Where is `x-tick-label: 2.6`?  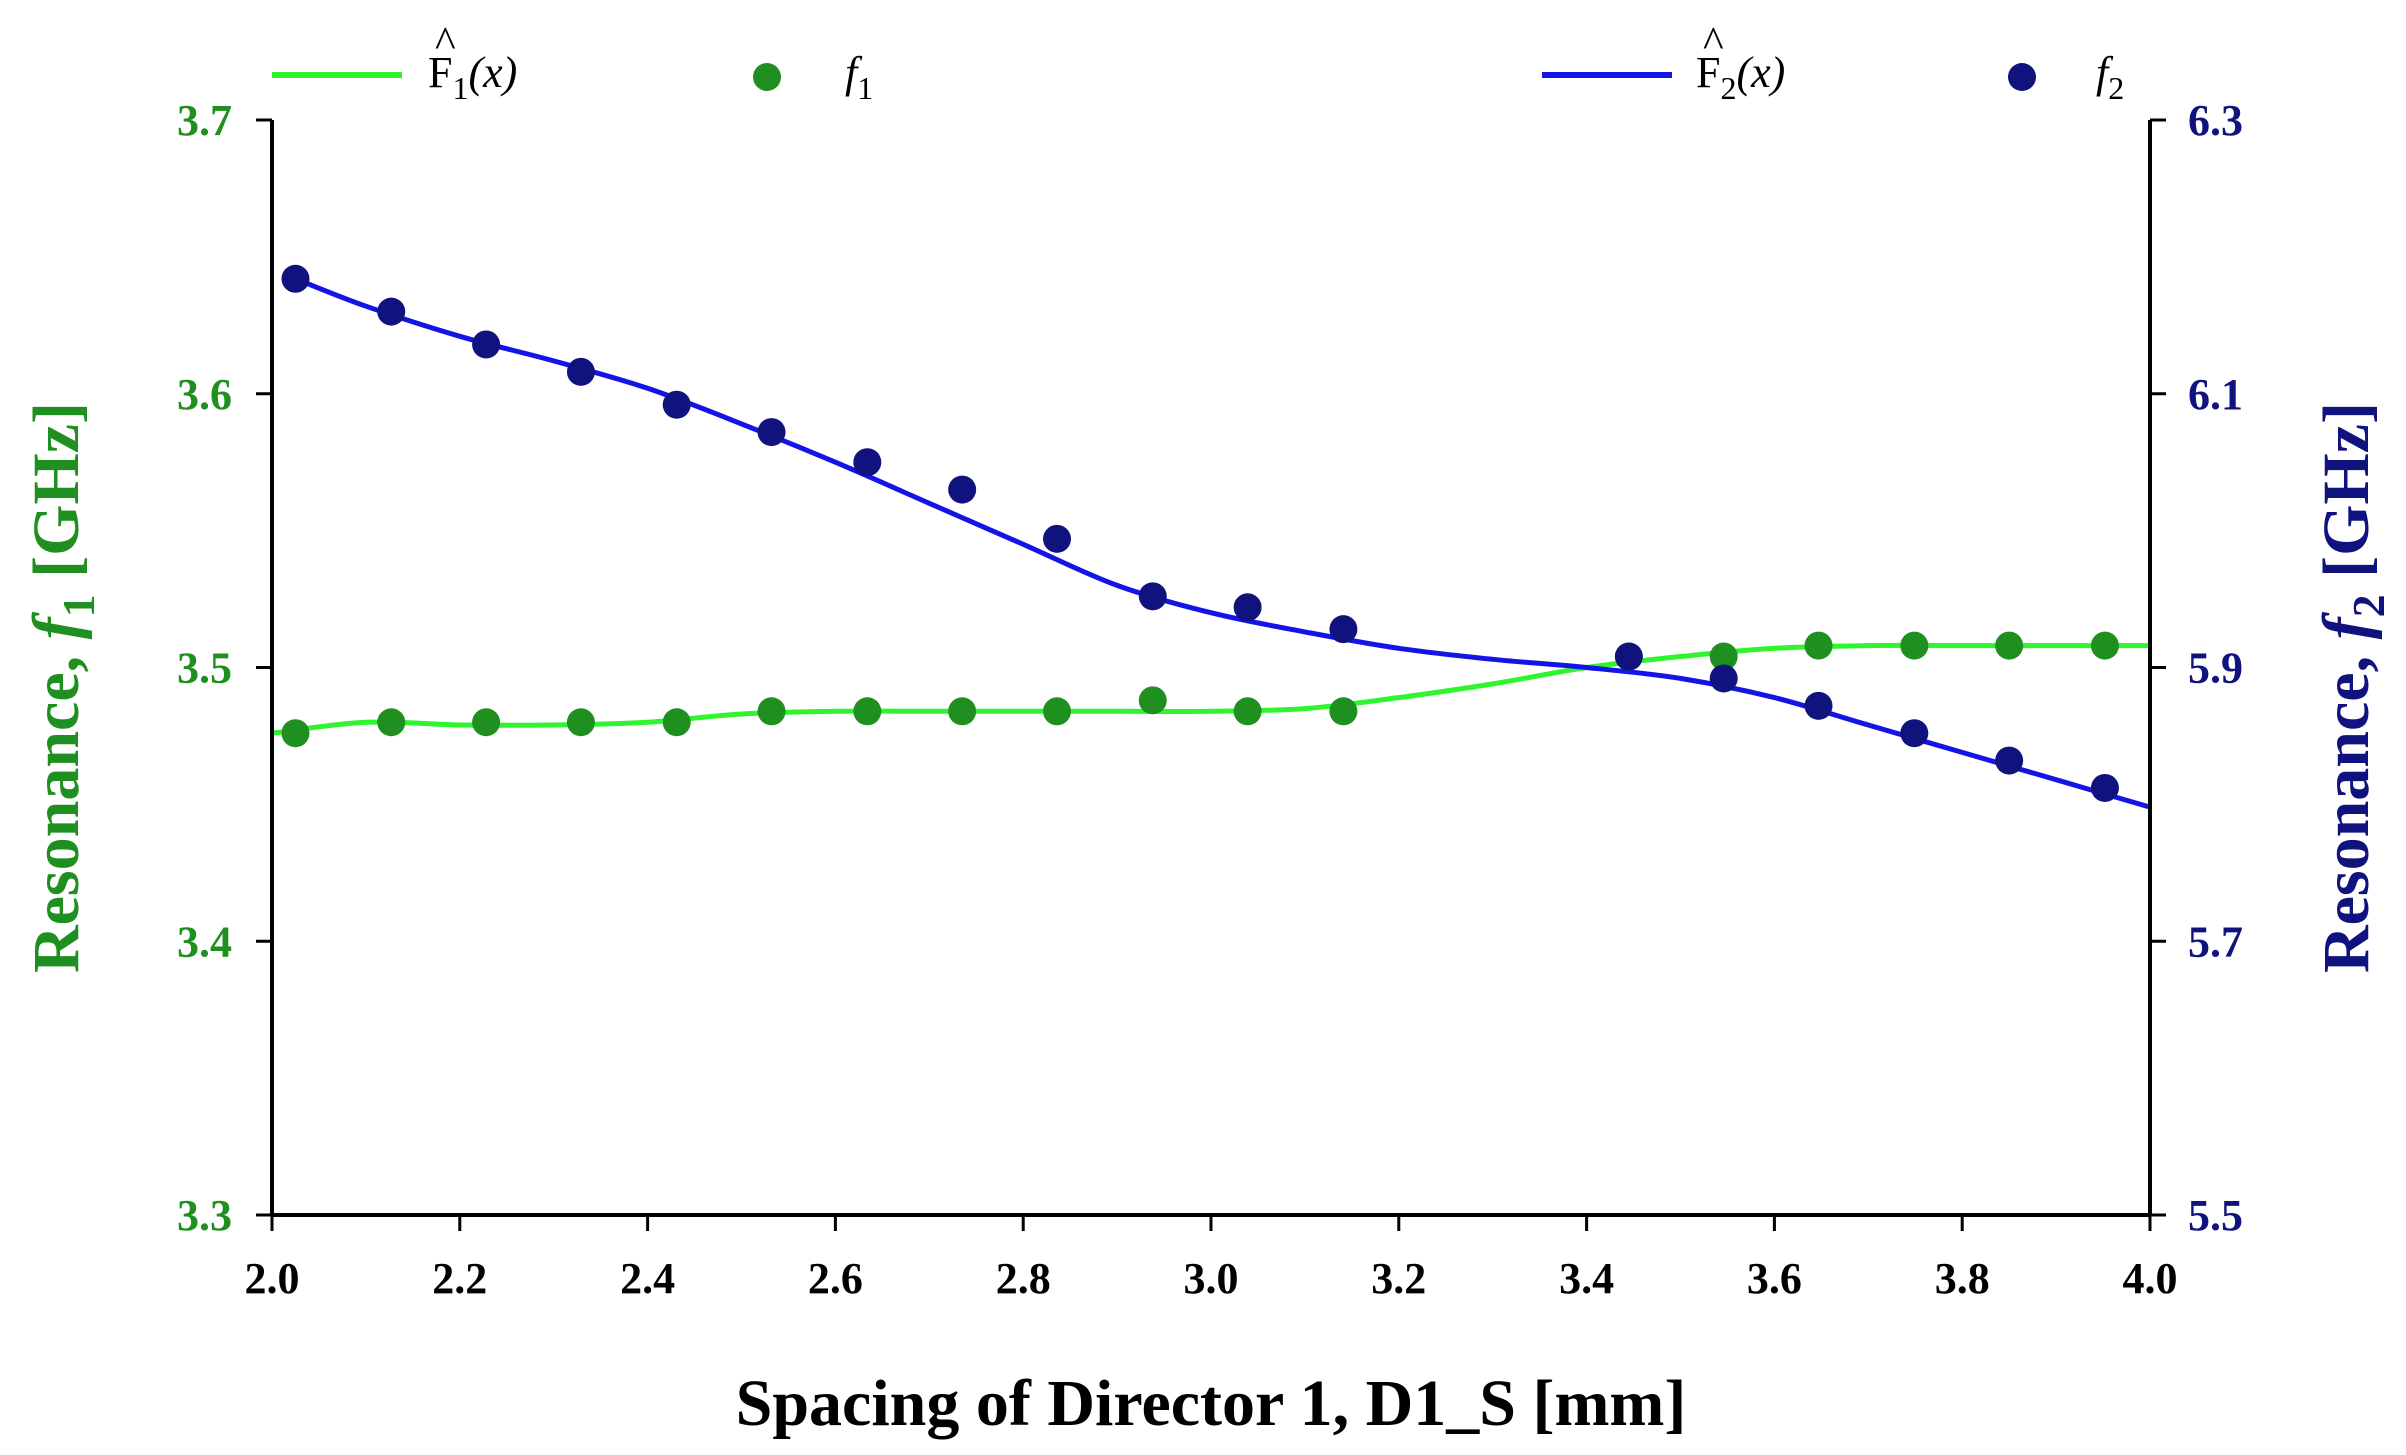
x-tick-label: 2.6 is located at coordinates (835, 1278).